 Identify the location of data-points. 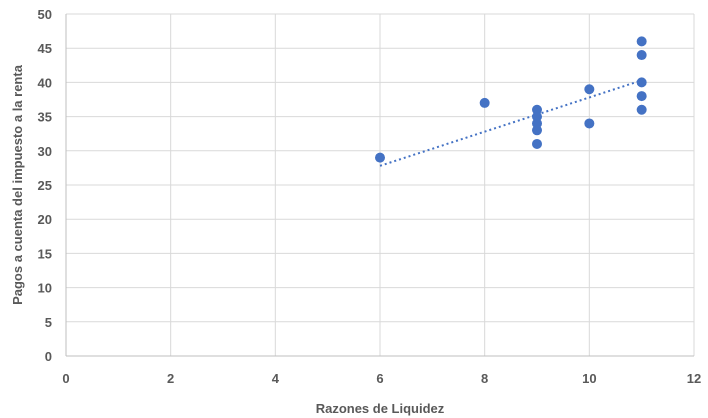
(511, 99).